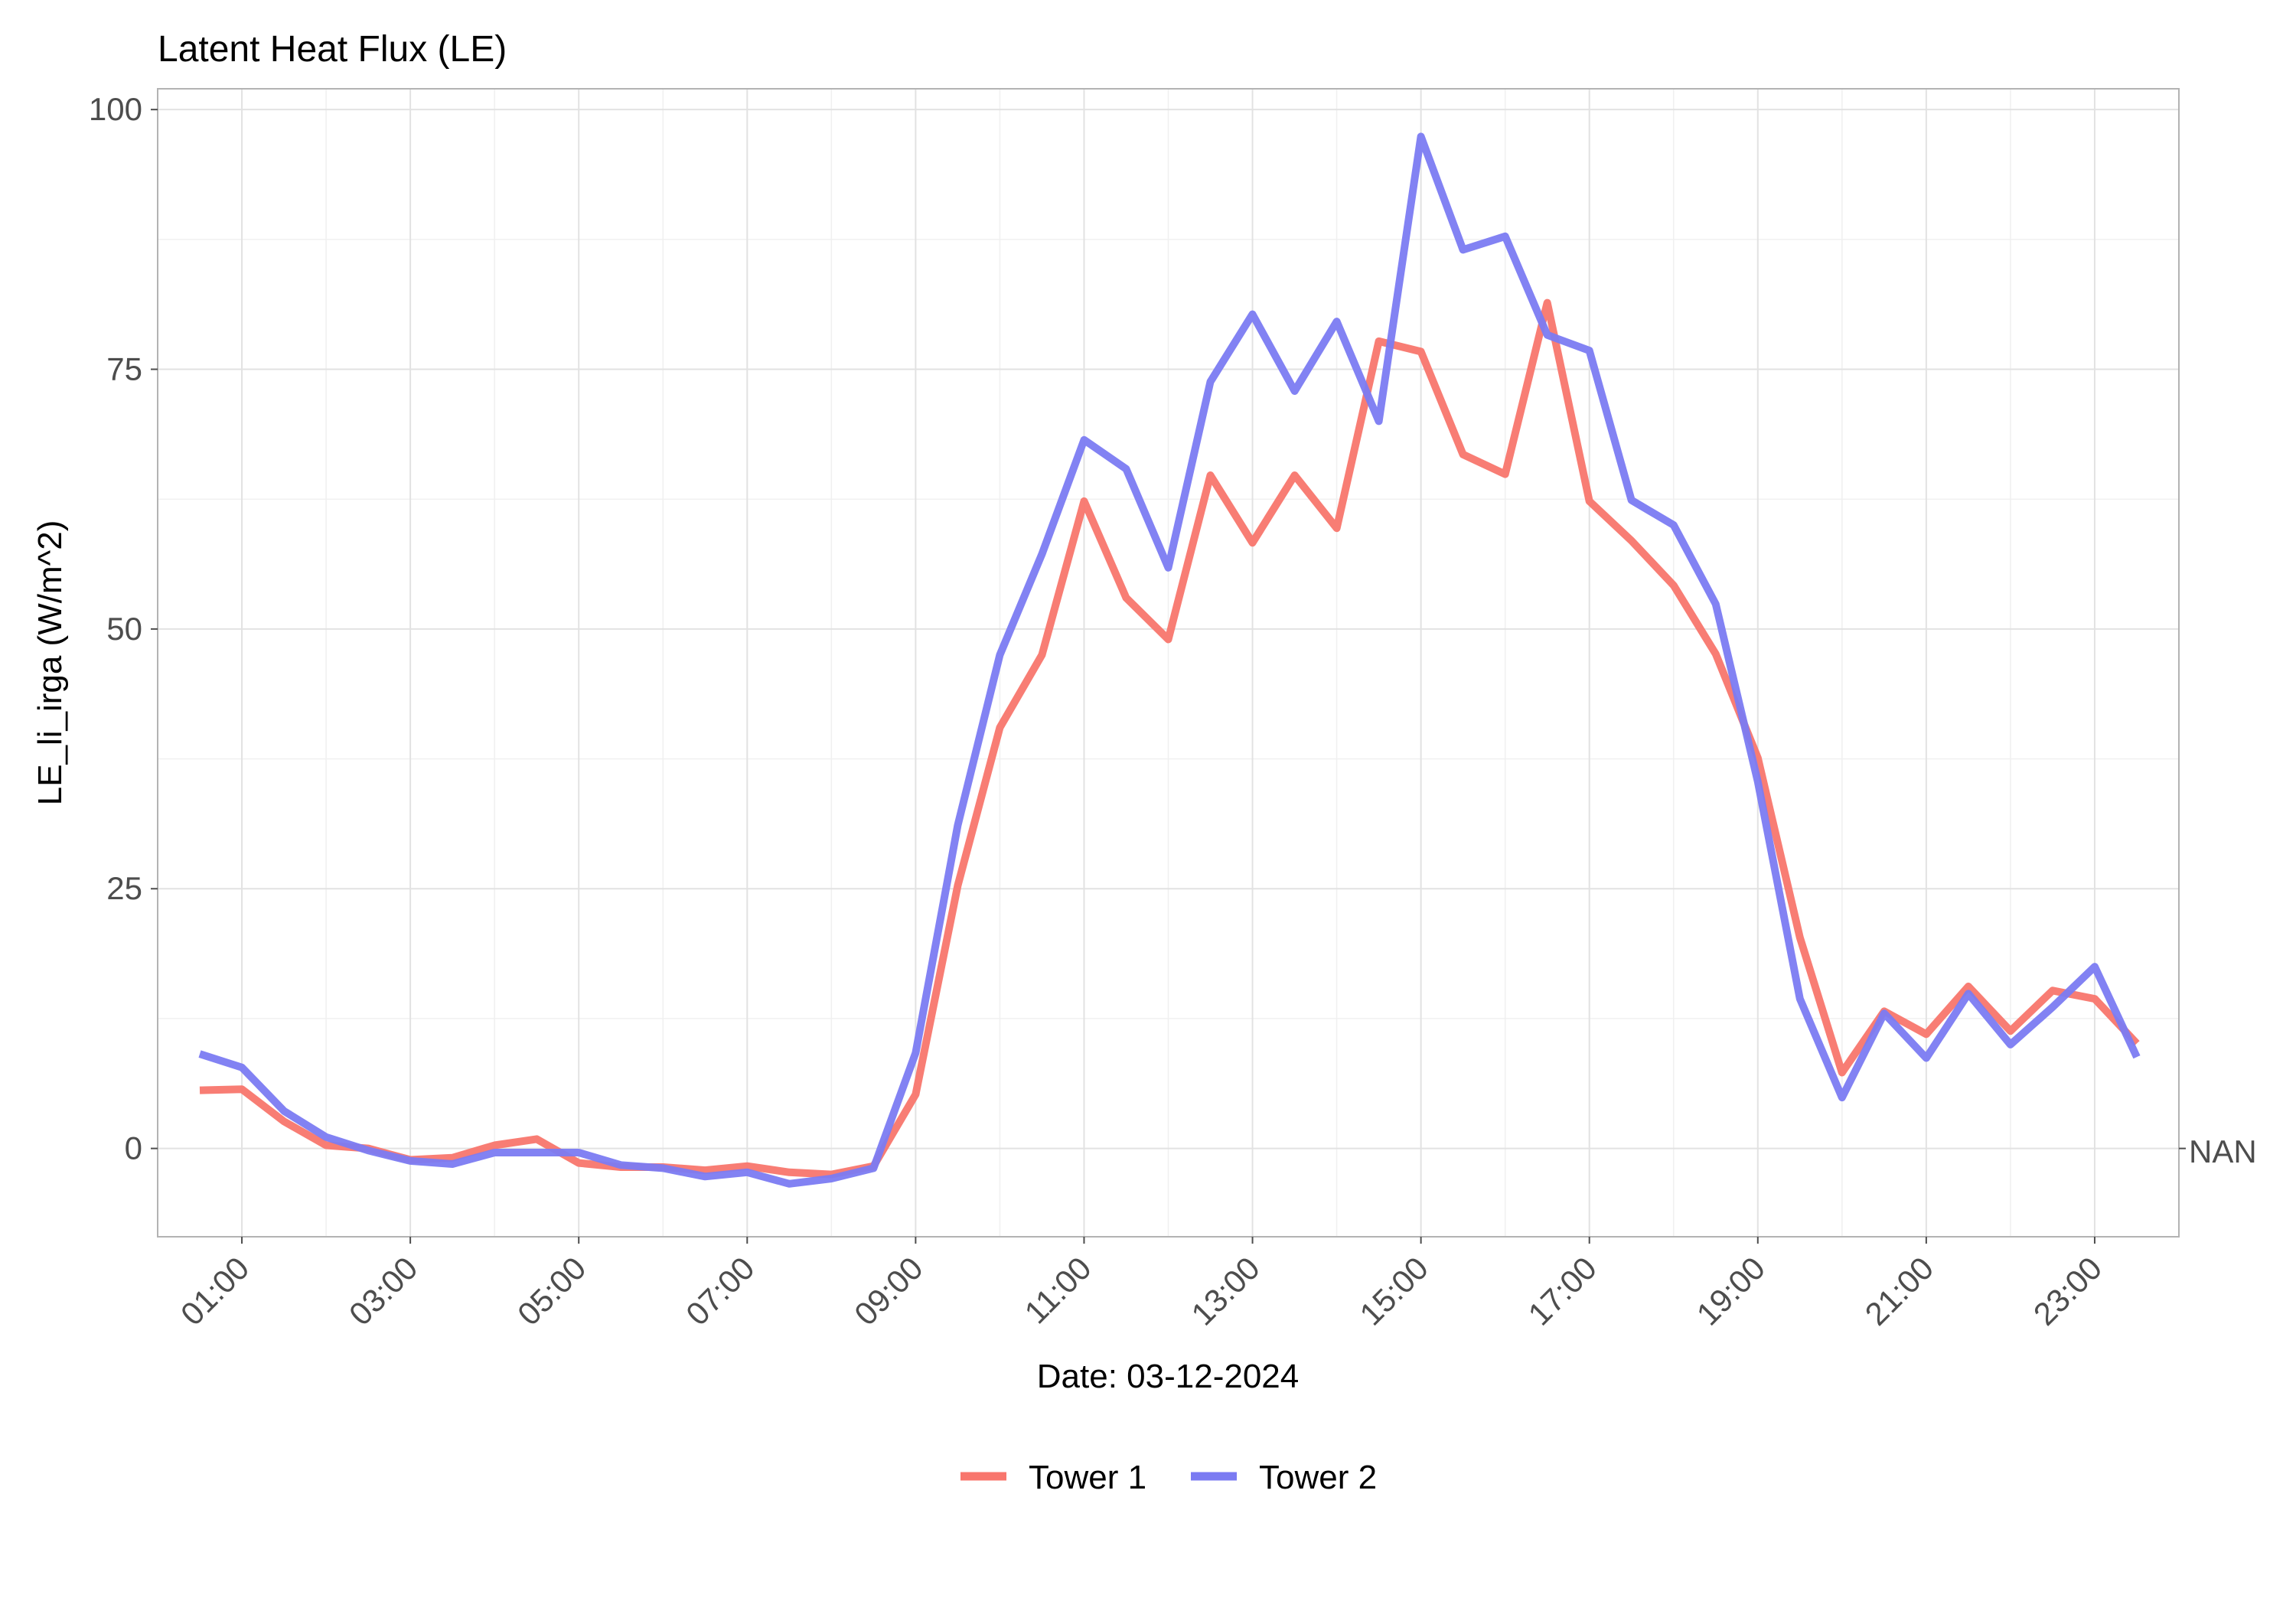 Image resolution: width=2296 pixels, height=1611 pixels. Describe the element at coordinates (124, 888) in the screenshot. I see `y-tick-label: 25` at that location.